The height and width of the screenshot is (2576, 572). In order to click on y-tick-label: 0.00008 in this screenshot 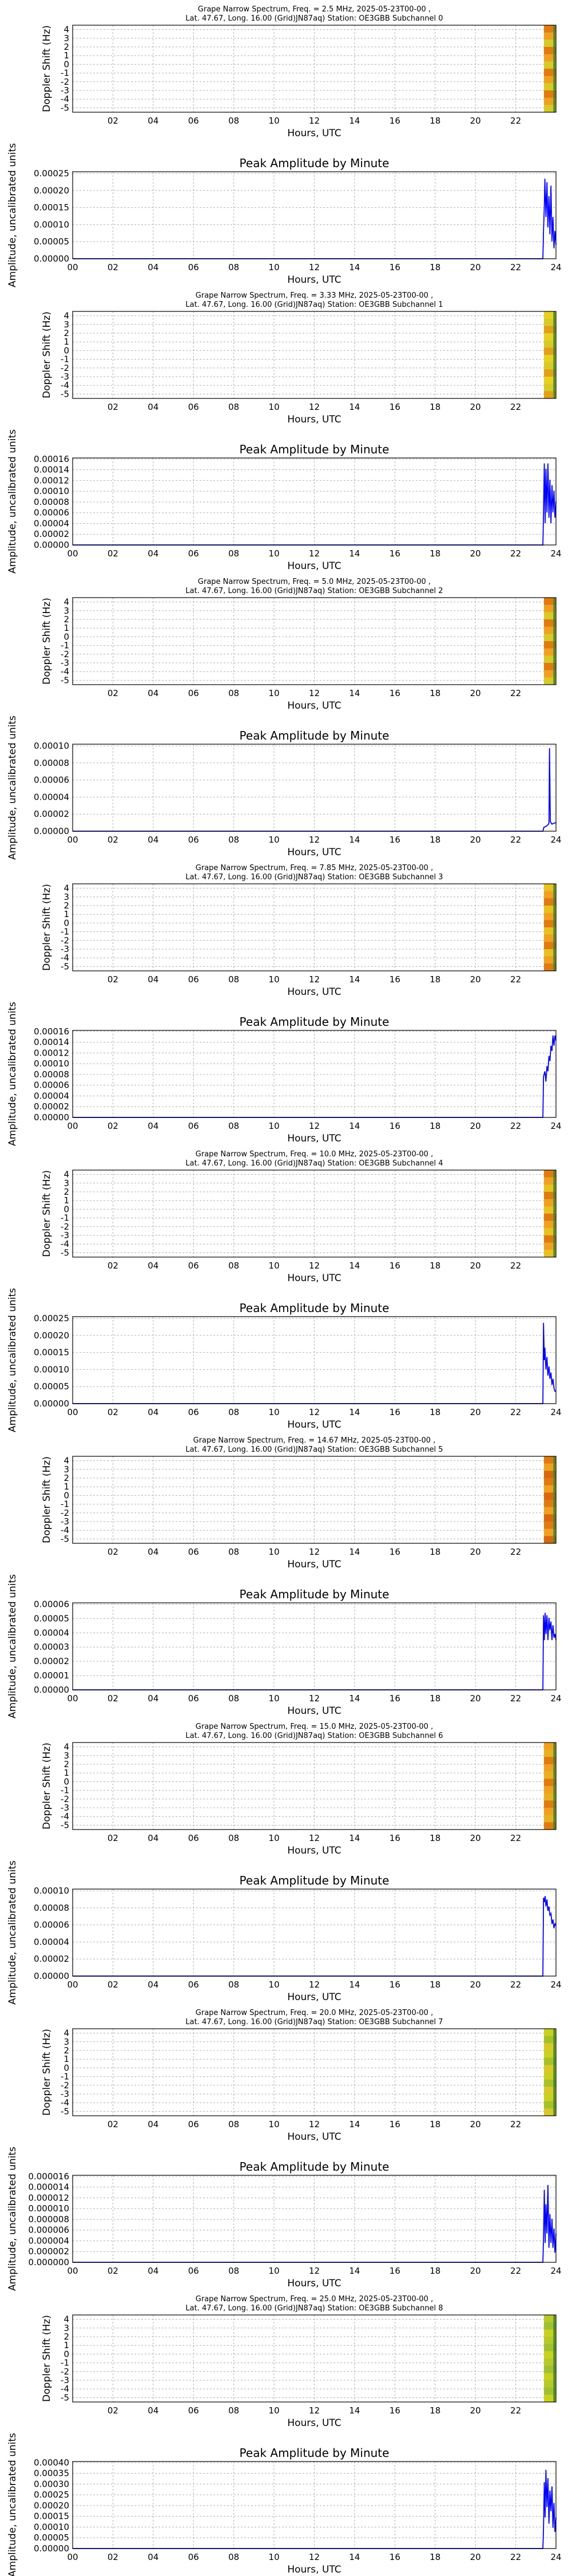, I will do `click(51, 763)`.